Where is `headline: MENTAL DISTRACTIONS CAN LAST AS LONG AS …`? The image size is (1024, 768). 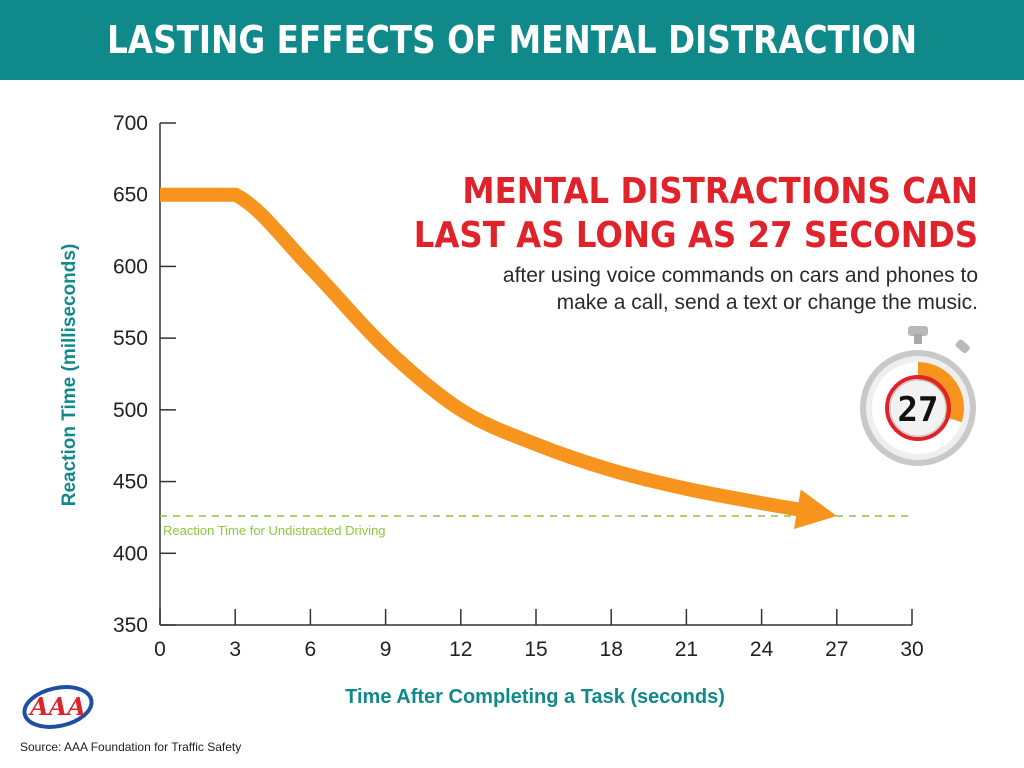
headline: MENTAL DISTRACTIONS CAN LAST AS LONG AS … is located at coordinates (664, 214).